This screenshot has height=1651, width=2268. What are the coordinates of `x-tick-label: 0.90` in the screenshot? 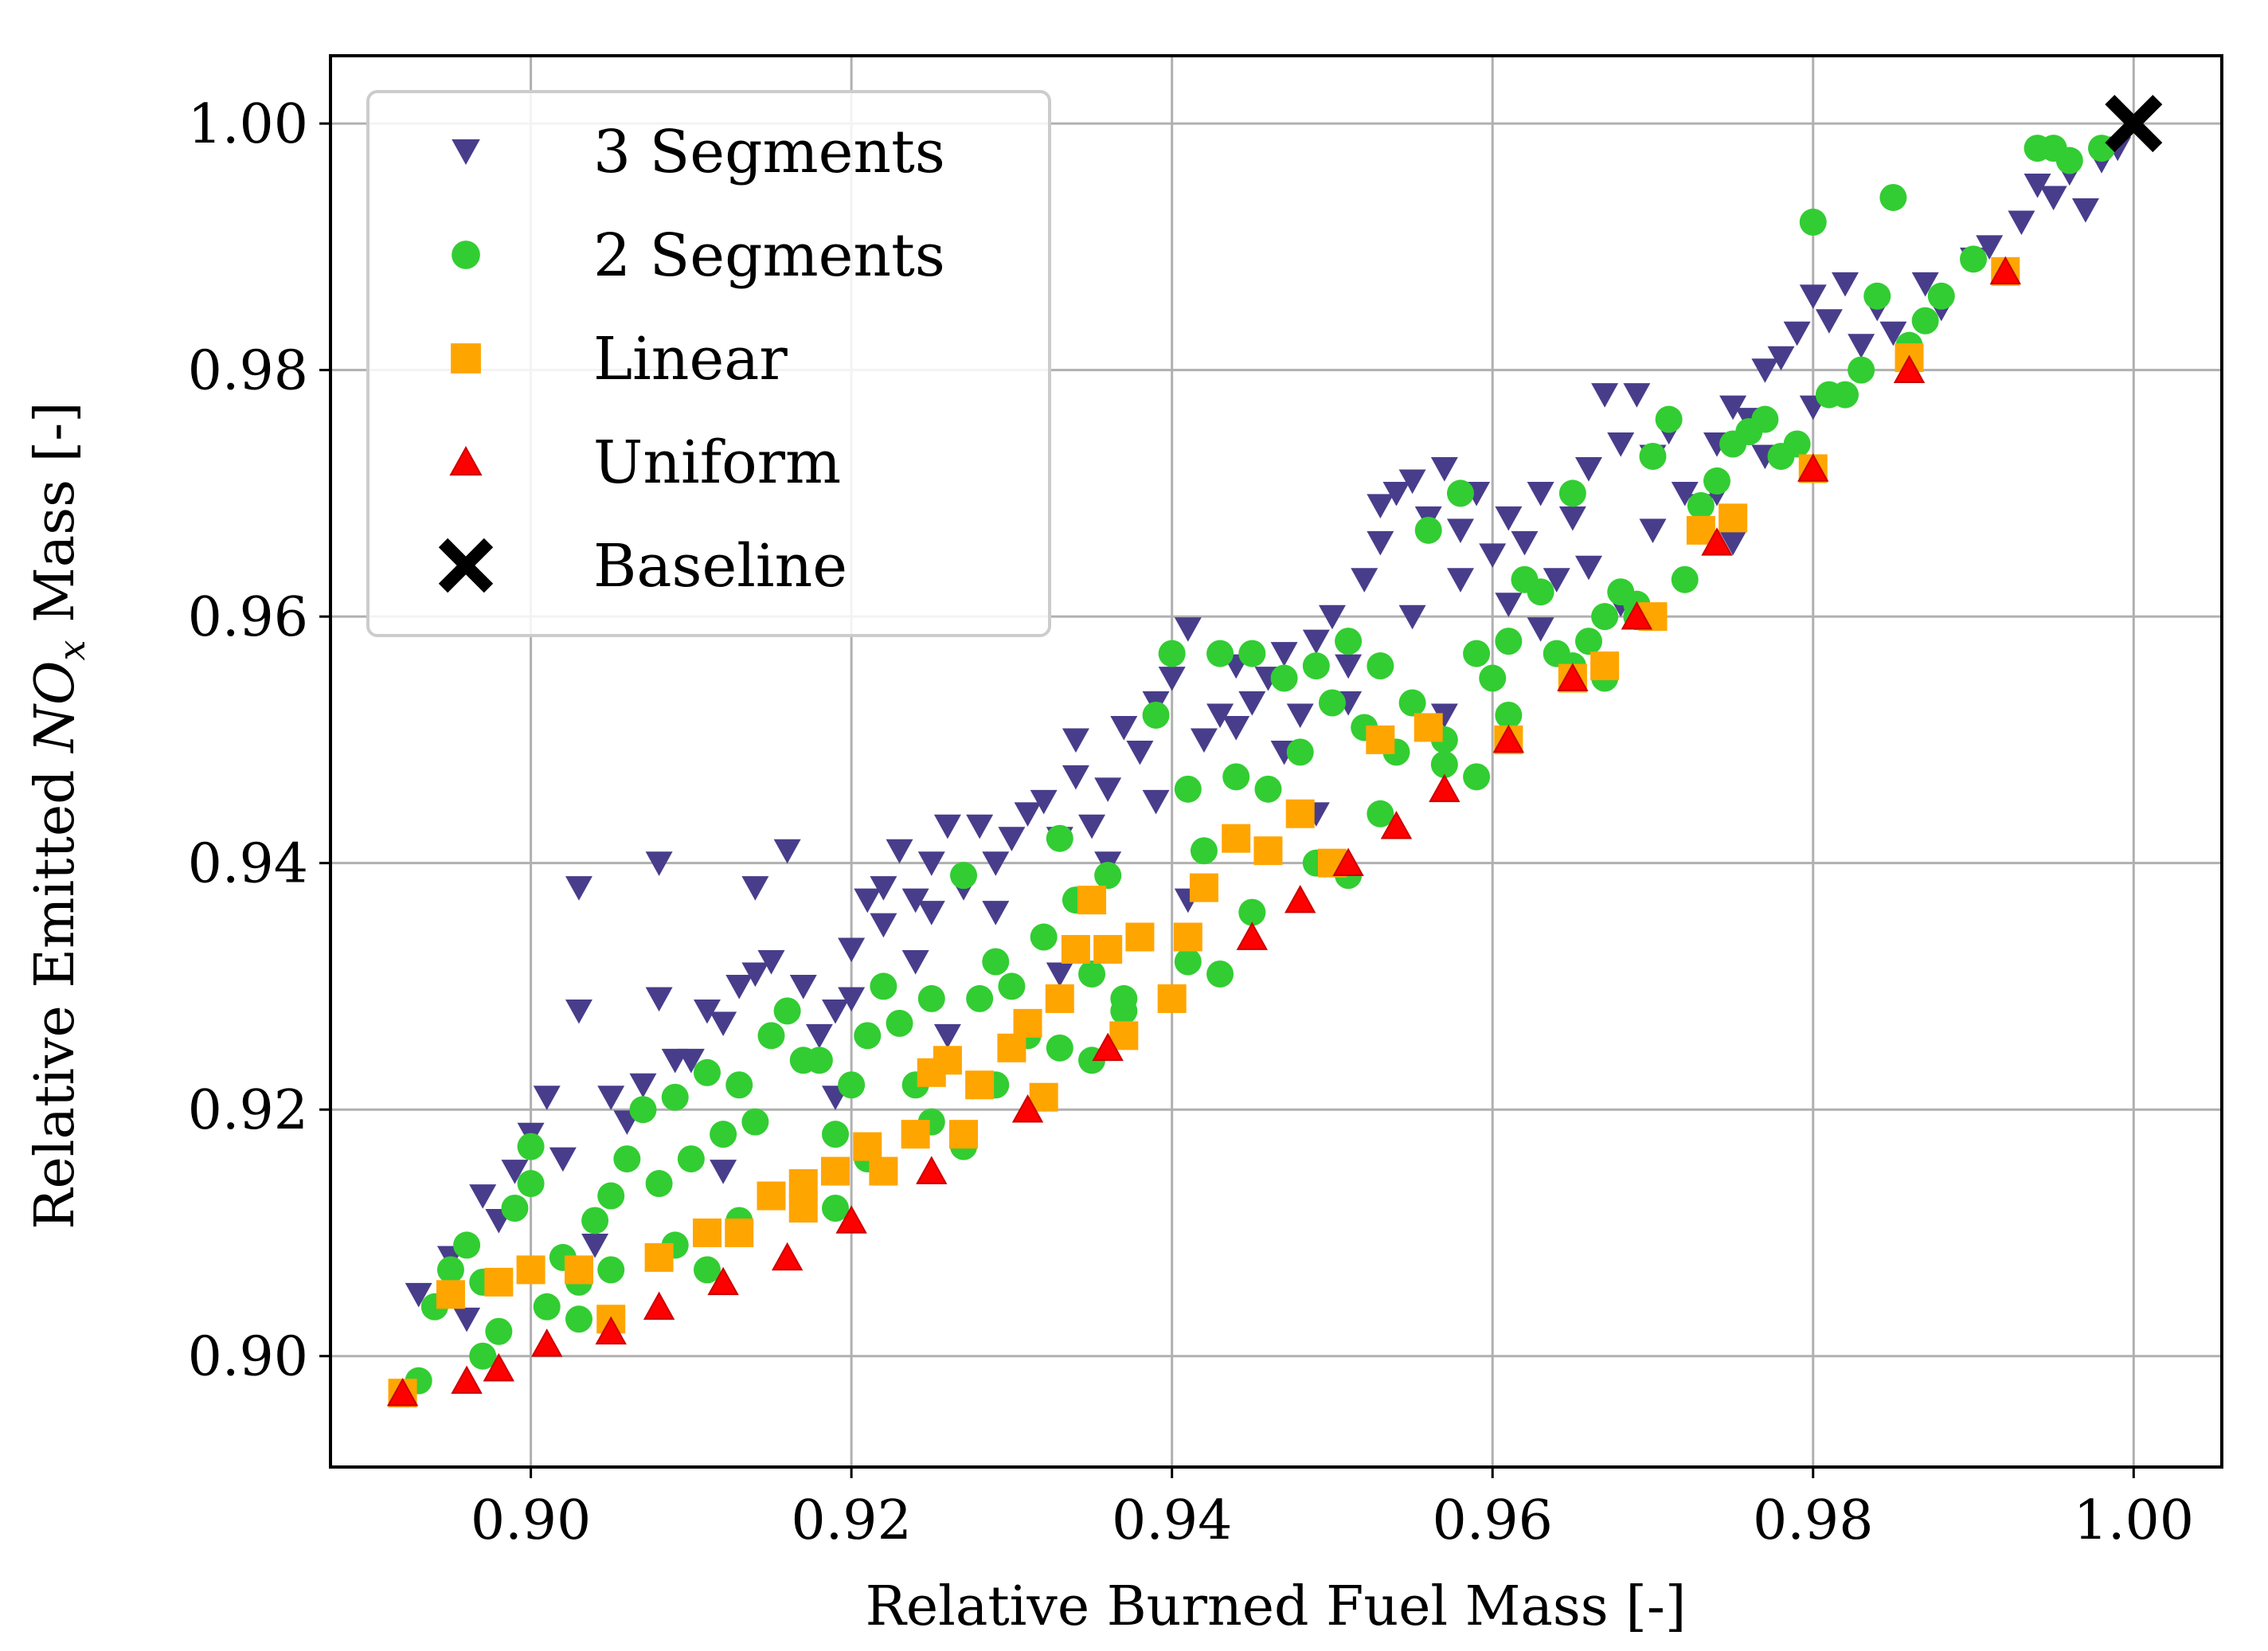 It's located at (531, 1521).